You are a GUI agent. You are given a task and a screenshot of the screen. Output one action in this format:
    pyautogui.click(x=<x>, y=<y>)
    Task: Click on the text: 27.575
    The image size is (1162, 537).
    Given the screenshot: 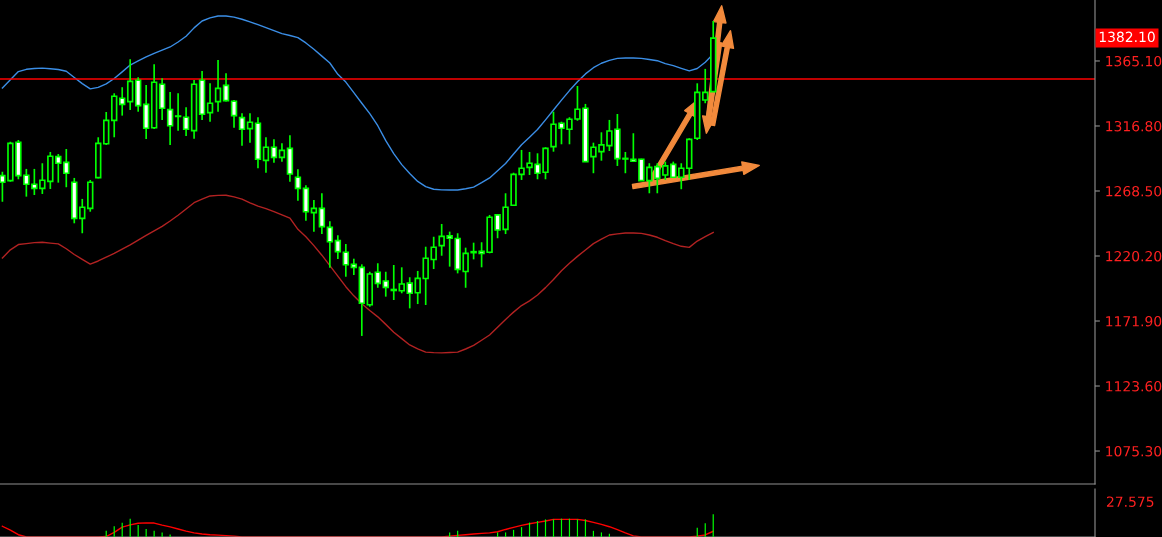 What is the action you would take?
    pyautogui.click(x=1130, y=501)
    